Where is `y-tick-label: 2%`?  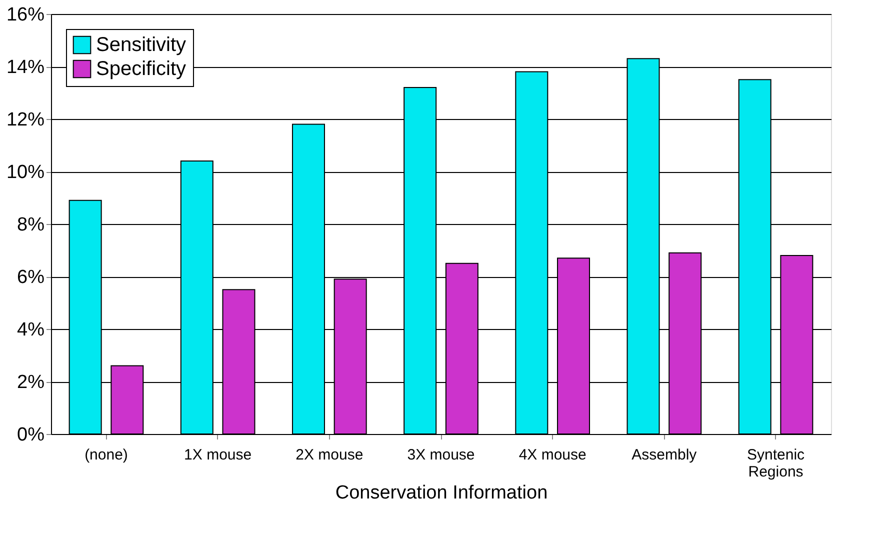
y-tick-label: 2% is located at coordinates (31, 382).